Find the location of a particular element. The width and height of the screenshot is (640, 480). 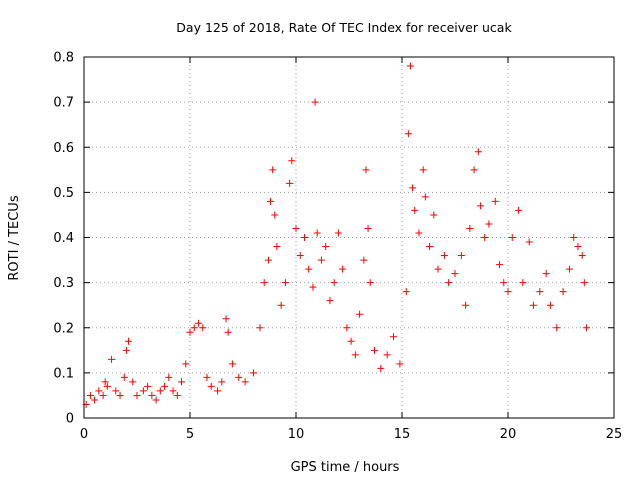

x-axis-label: GPS time / hours is located at coordinates (345, 467).